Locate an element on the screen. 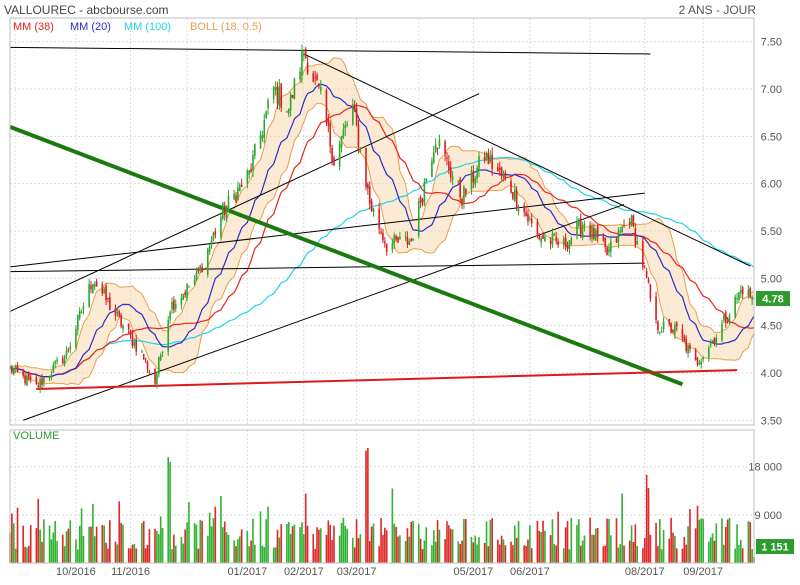 The height and width of the screenshot is (585, 800). x-tick-label: 10/2016 is located at coordinates (76, 572).